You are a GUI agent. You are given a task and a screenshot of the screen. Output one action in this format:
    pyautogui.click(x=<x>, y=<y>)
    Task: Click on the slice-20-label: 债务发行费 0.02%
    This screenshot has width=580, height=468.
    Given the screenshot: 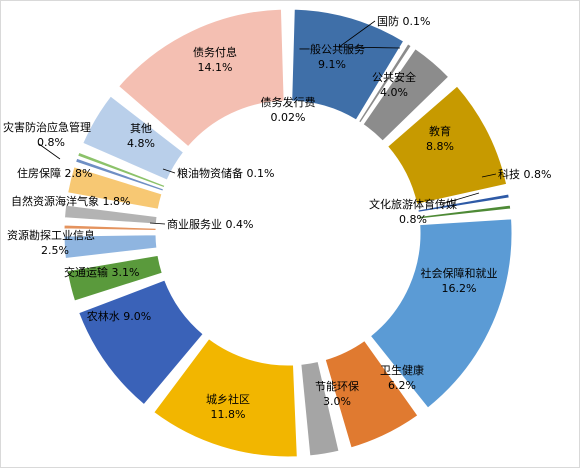 What is the action you would take?
    pyautogui.click(x=288, y=109)
    